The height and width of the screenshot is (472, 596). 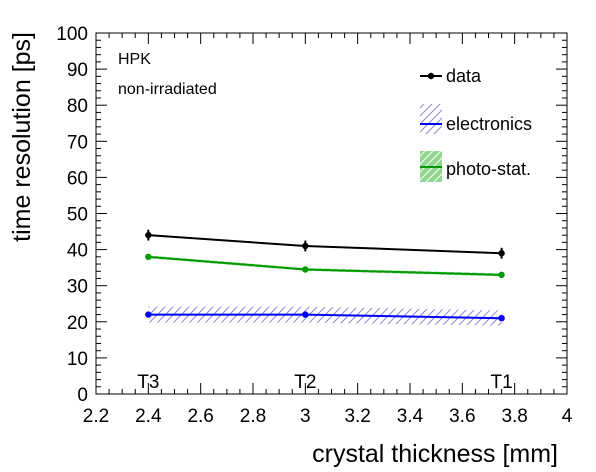 I want to click on y-tick-label: 90, so click(x=77, y=70).